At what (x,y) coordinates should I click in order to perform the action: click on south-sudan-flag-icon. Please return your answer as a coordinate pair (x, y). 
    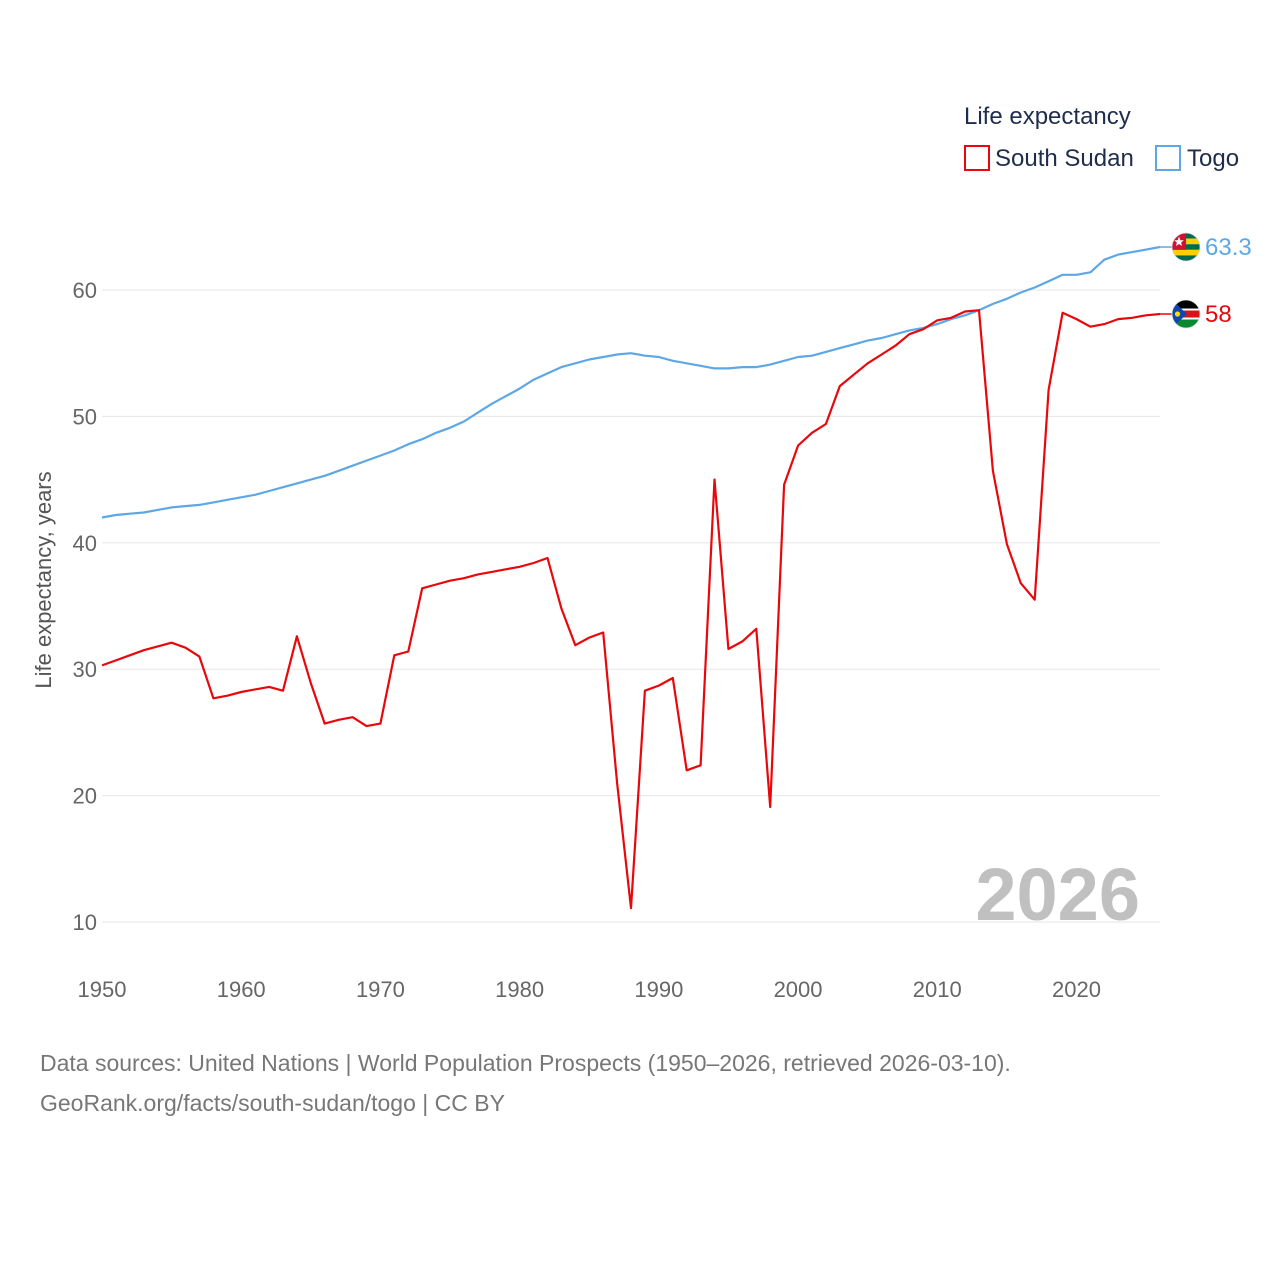
    Looking at the image, I should click on (1186, 314).